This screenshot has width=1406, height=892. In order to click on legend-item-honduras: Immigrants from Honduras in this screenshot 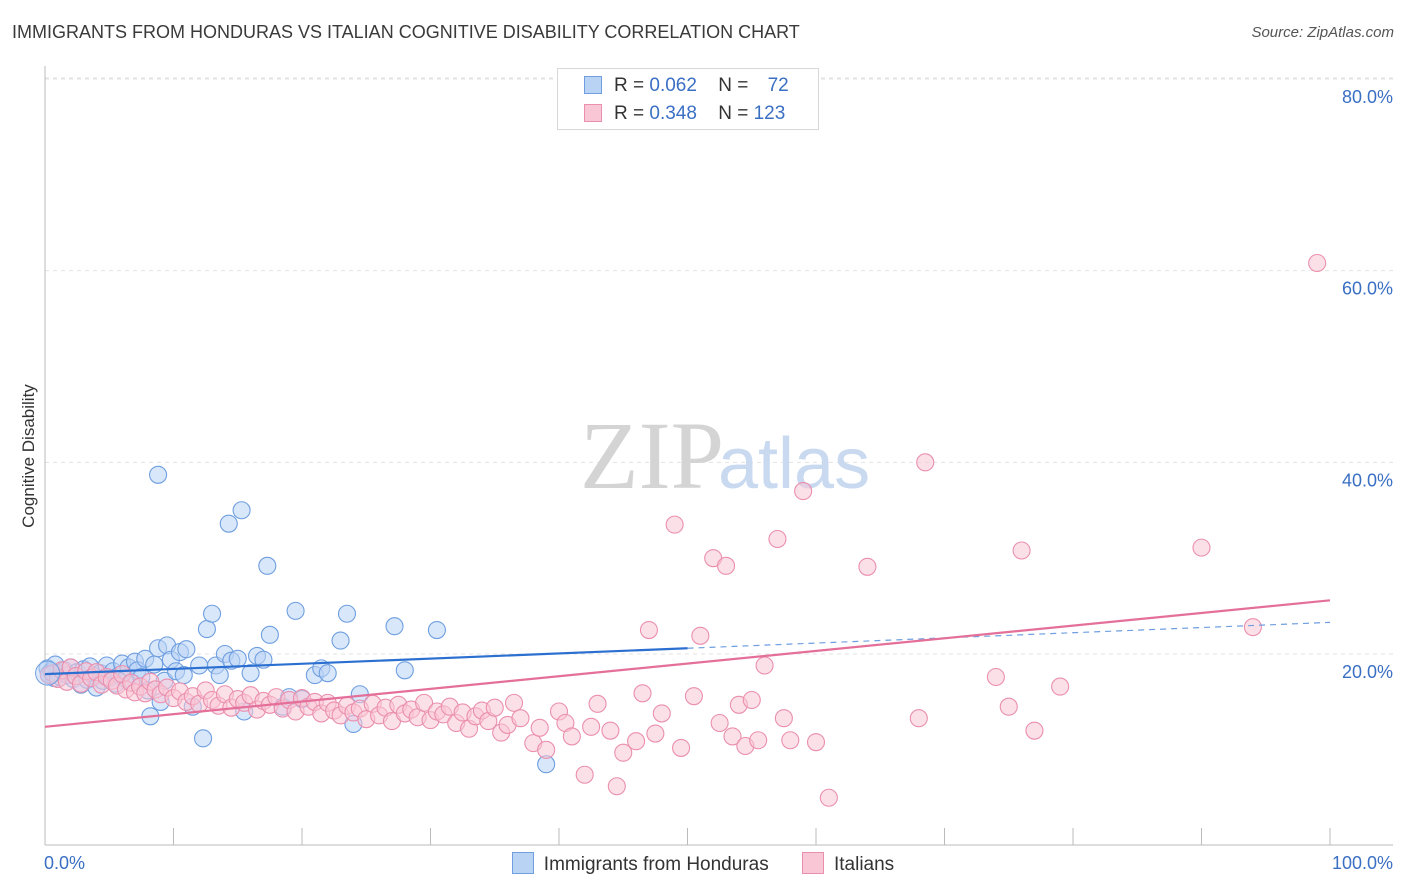, I will do `click(640, 864)`.